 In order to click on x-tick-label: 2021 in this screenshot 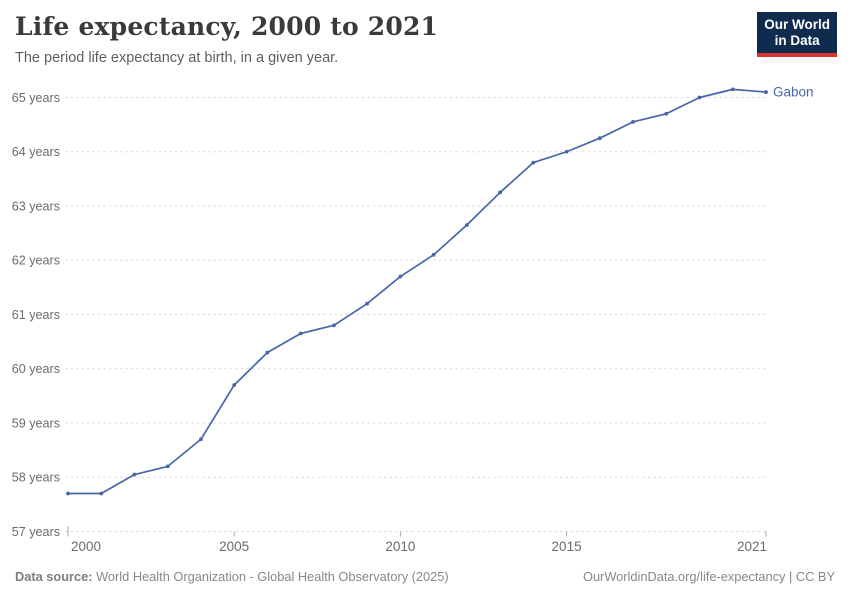, I will do `click(752, 546)`.